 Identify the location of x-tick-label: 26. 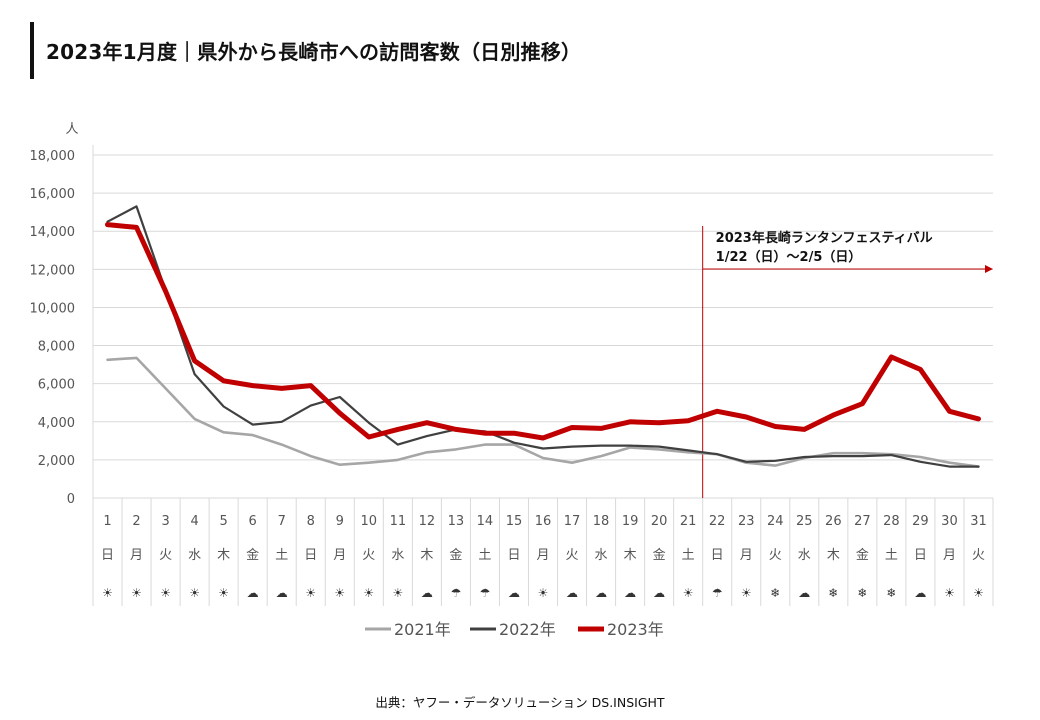
(833, 521).